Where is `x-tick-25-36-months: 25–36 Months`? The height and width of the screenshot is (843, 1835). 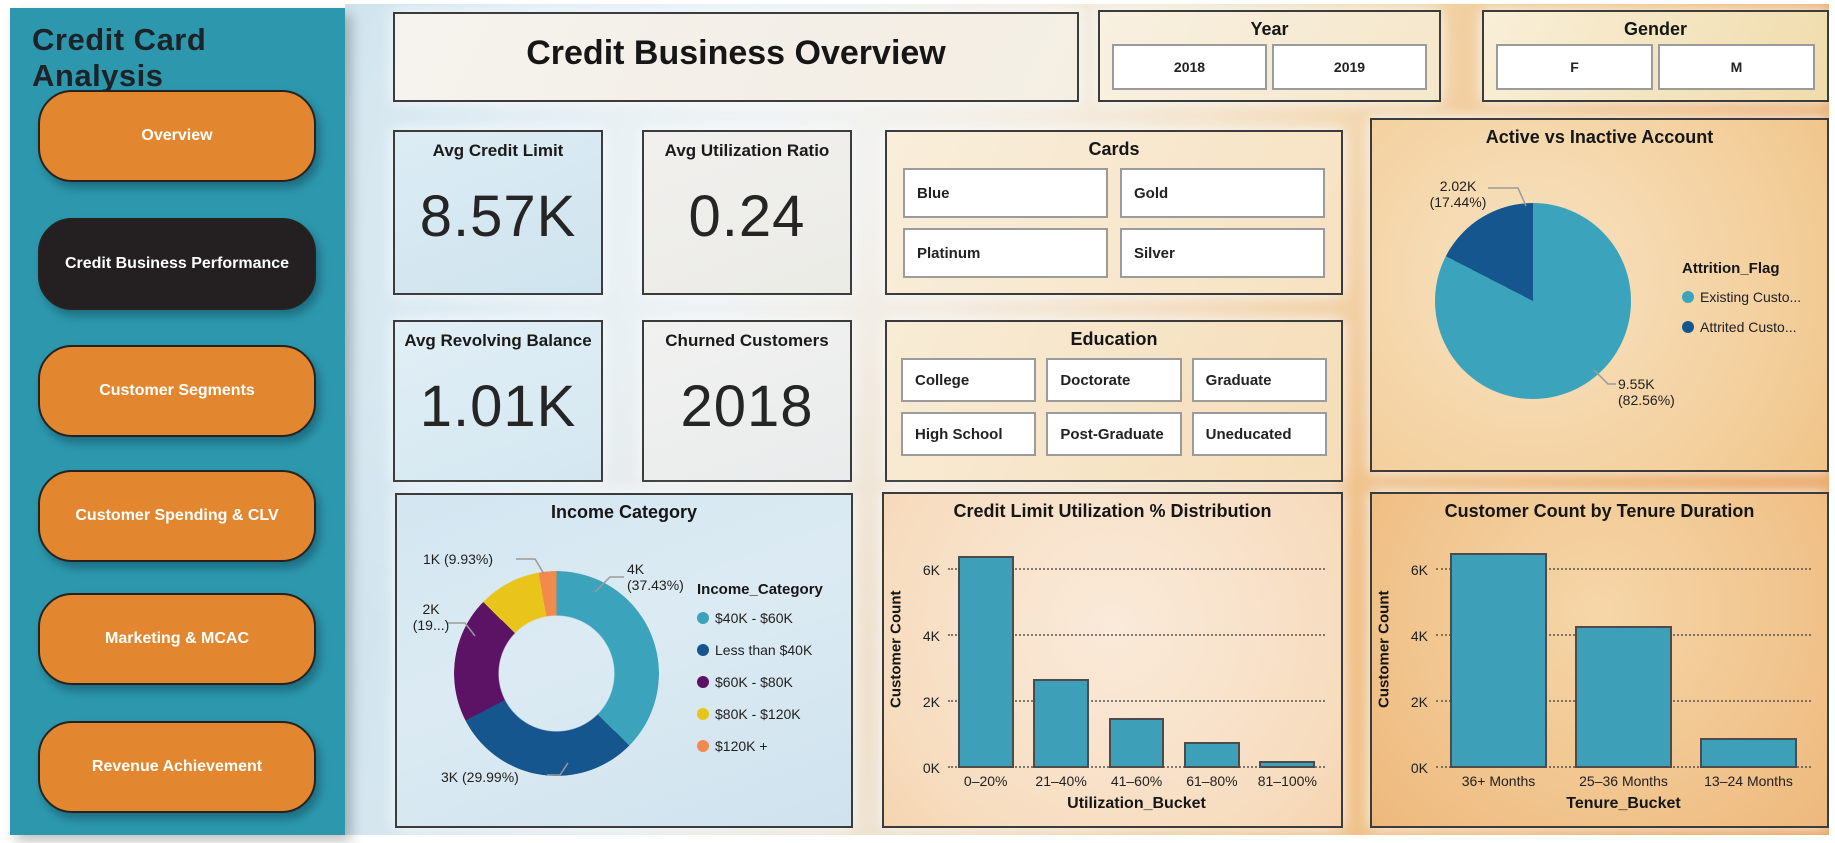
x-tick-25-36-months: 25–36 Months is located at coordinates (1623, 781).